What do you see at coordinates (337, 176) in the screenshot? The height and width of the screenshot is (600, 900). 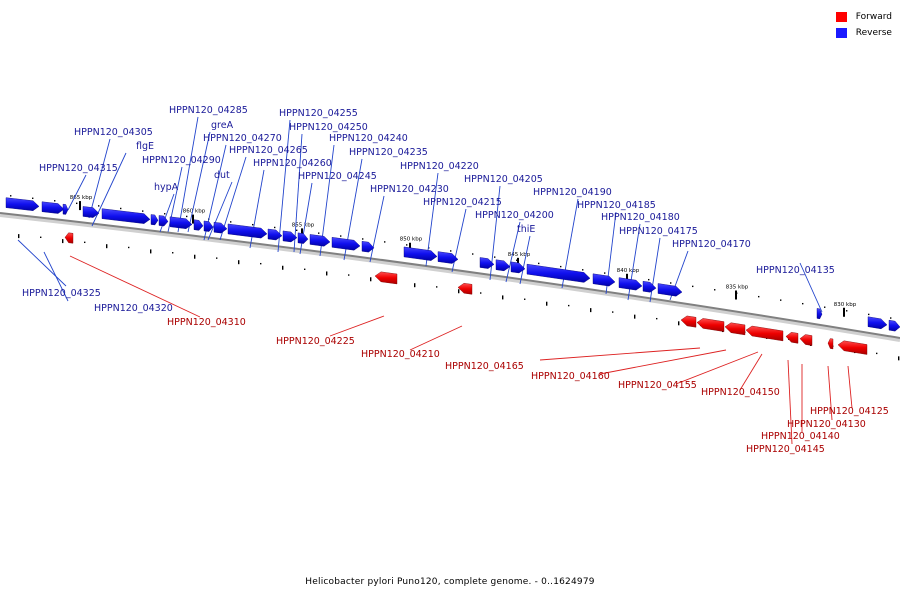 I see `reverse-gene-label: HPPN120_04245` at bounding box center [337, 176].